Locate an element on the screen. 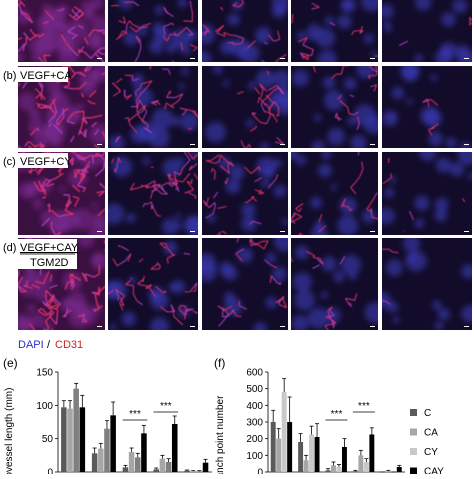 This screenshot has height=479, width=474. y-tick-label: 50 is located at coordinates (48, 439).